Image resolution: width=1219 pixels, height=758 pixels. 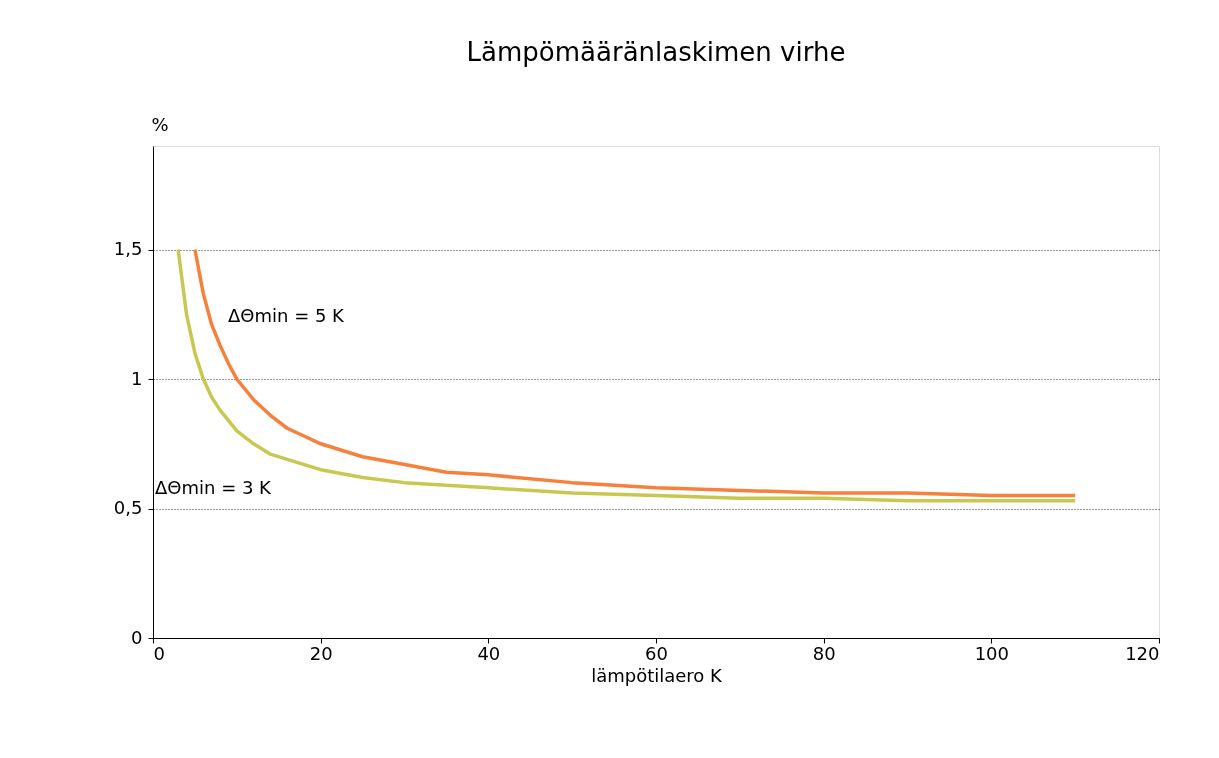 I want to click on y-tick-label: 1, so click(x=137, y=378).